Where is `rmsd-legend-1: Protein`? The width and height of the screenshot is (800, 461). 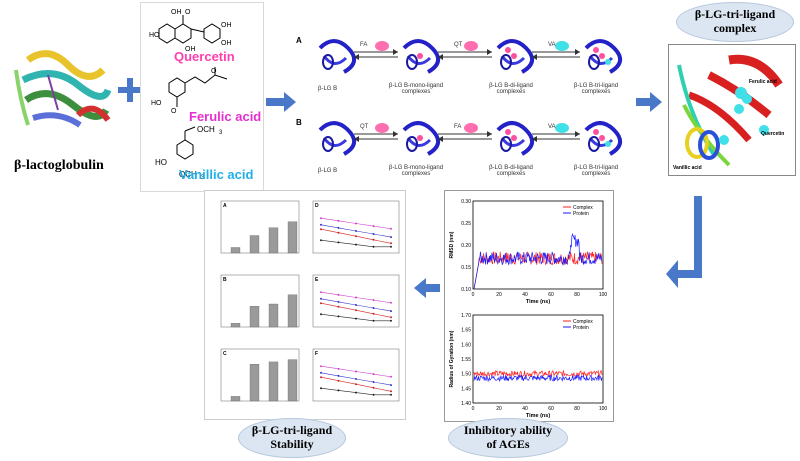 rmsd-legend-1: Protein is located at coordinates (581, 214).